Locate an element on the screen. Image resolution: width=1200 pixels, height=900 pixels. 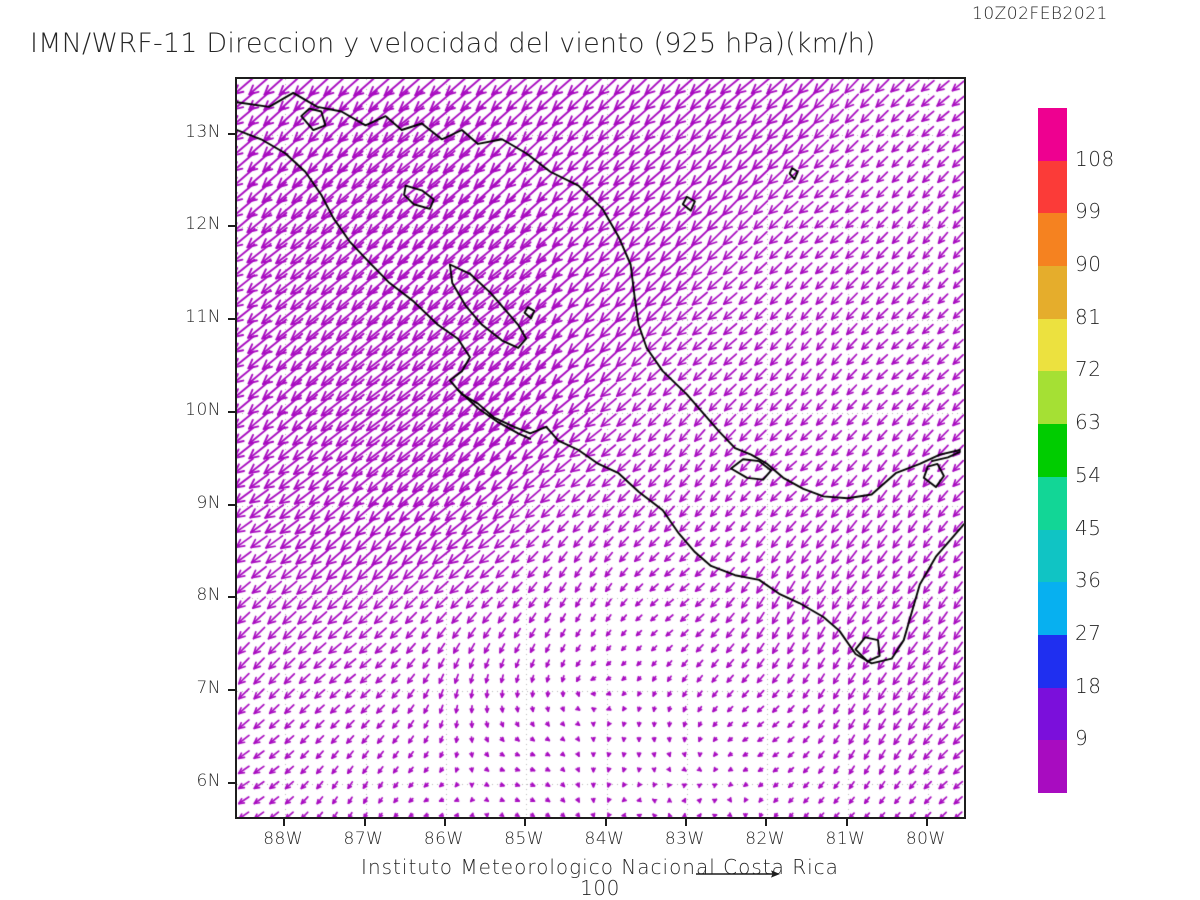
colorbar-label-90: 90 is located at coordinates (1088, 264).